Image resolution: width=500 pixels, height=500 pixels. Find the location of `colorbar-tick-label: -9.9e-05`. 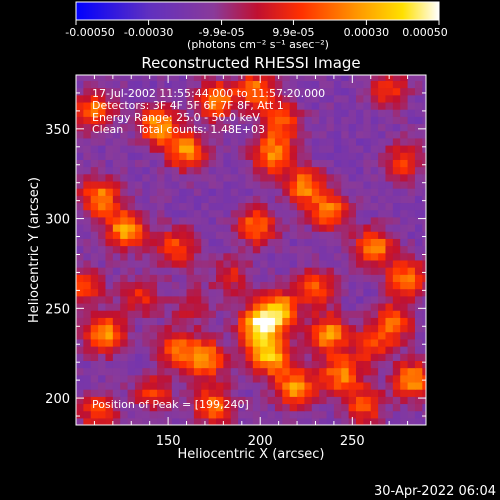

colorbar-tick-label: -9.9e-05 is located at coordinates (221, 32).